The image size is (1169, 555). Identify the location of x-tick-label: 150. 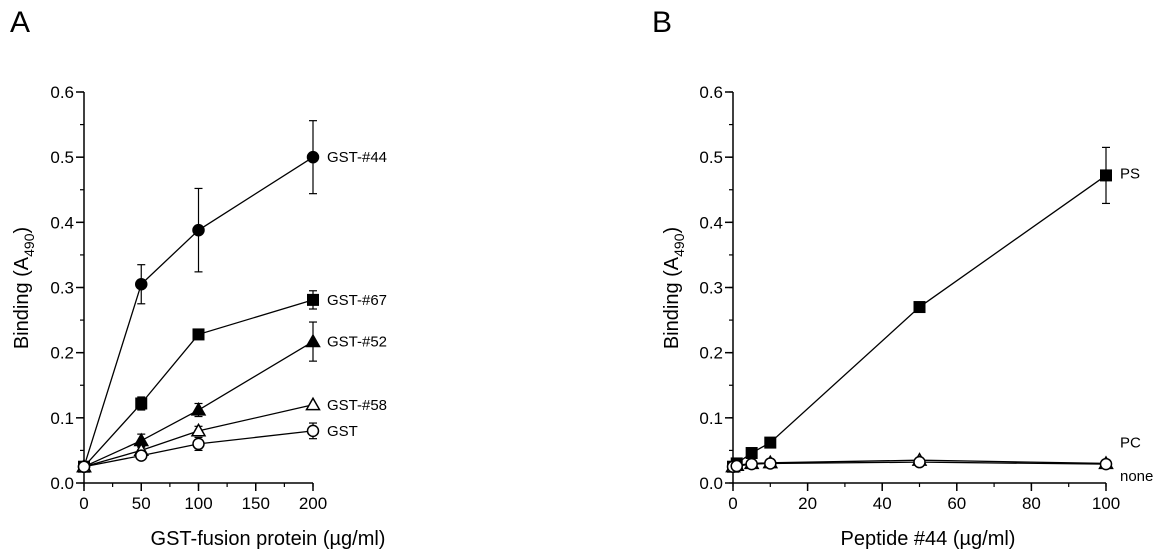
(256, 503).